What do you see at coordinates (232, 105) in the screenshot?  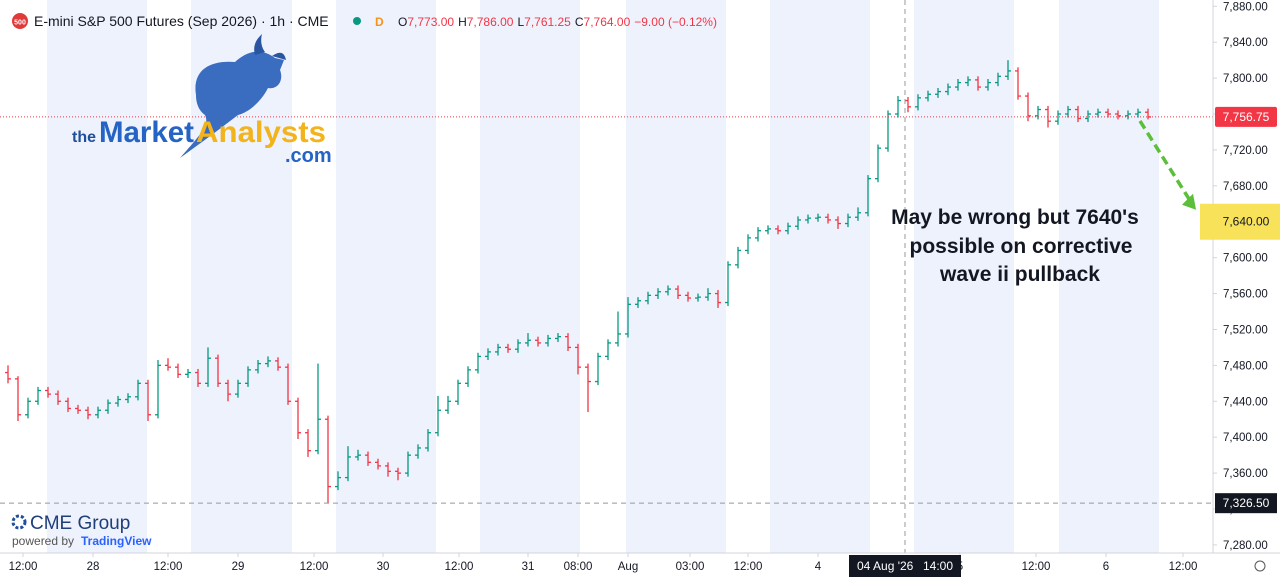 I see `logo-bull` at bounding box center [232, 105].